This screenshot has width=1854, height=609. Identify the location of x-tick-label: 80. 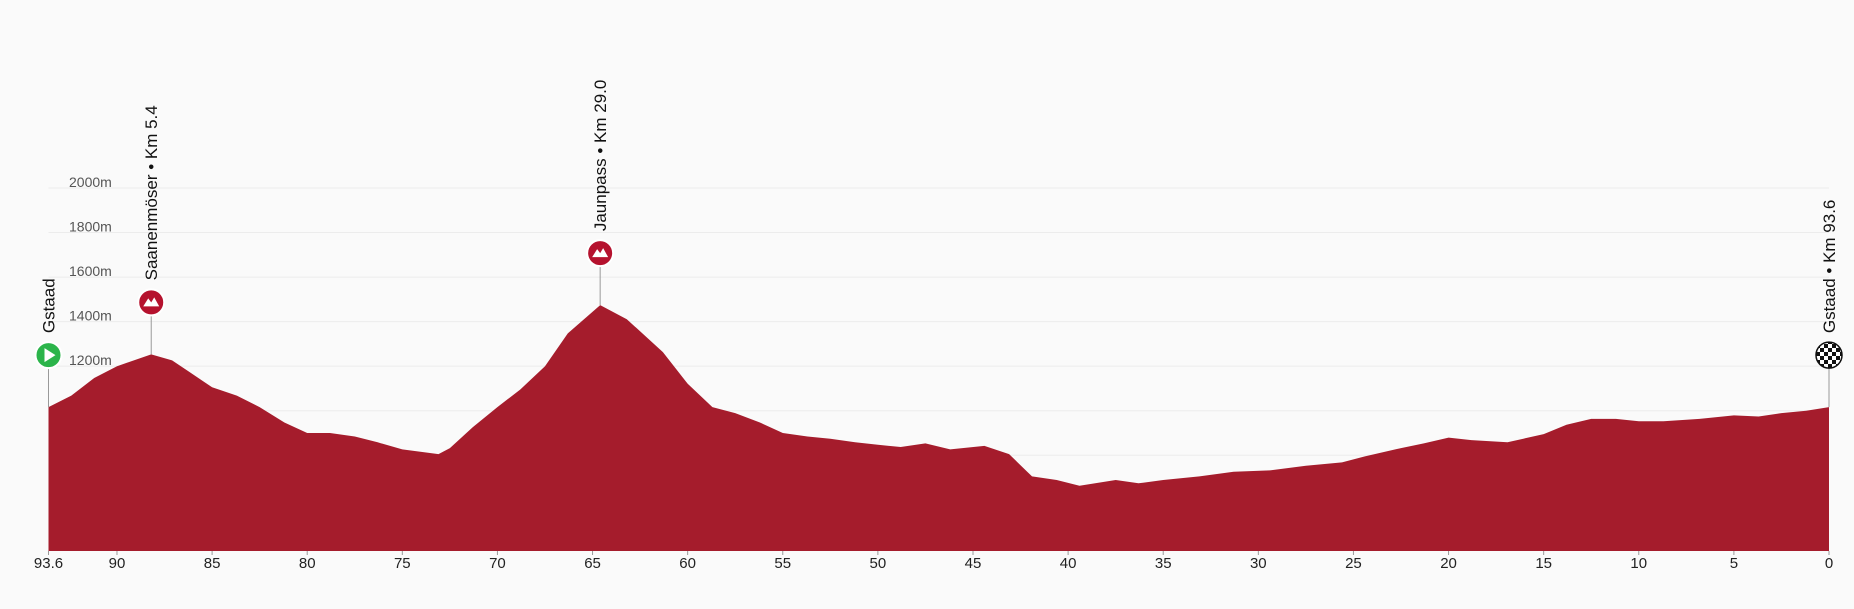
(307, 563).